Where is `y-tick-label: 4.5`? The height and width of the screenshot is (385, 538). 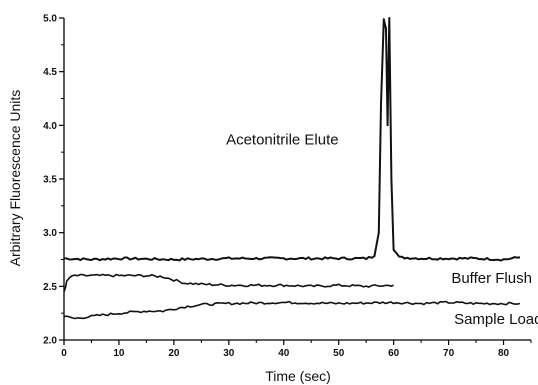
y-tick-label: 4.5 is located at coordinates (50, 72).